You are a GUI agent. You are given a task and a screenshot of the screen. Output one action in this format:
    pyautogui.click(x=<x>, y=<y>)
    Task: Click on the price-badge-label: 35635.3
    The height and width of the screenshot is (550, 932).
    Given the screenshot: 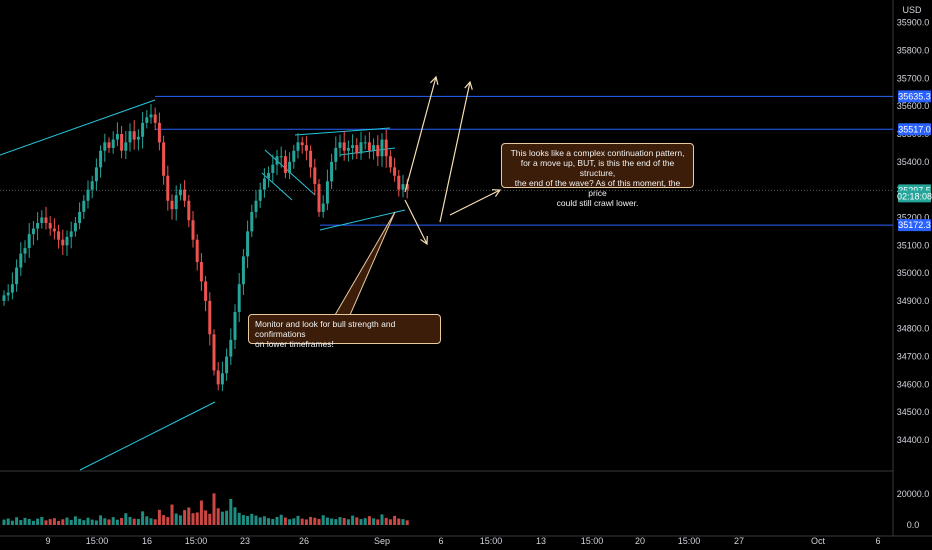 What is the action you would take?
    pyautogui.click(x=914, y=96)
    